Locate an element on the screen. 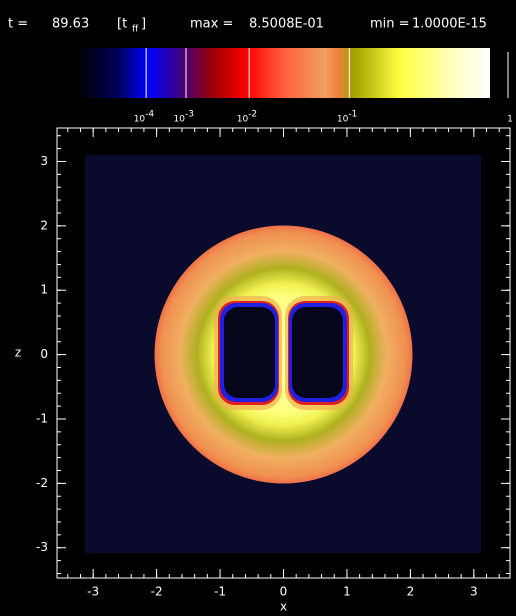  time-value: 89.63 is located at coordinates (70, 24).